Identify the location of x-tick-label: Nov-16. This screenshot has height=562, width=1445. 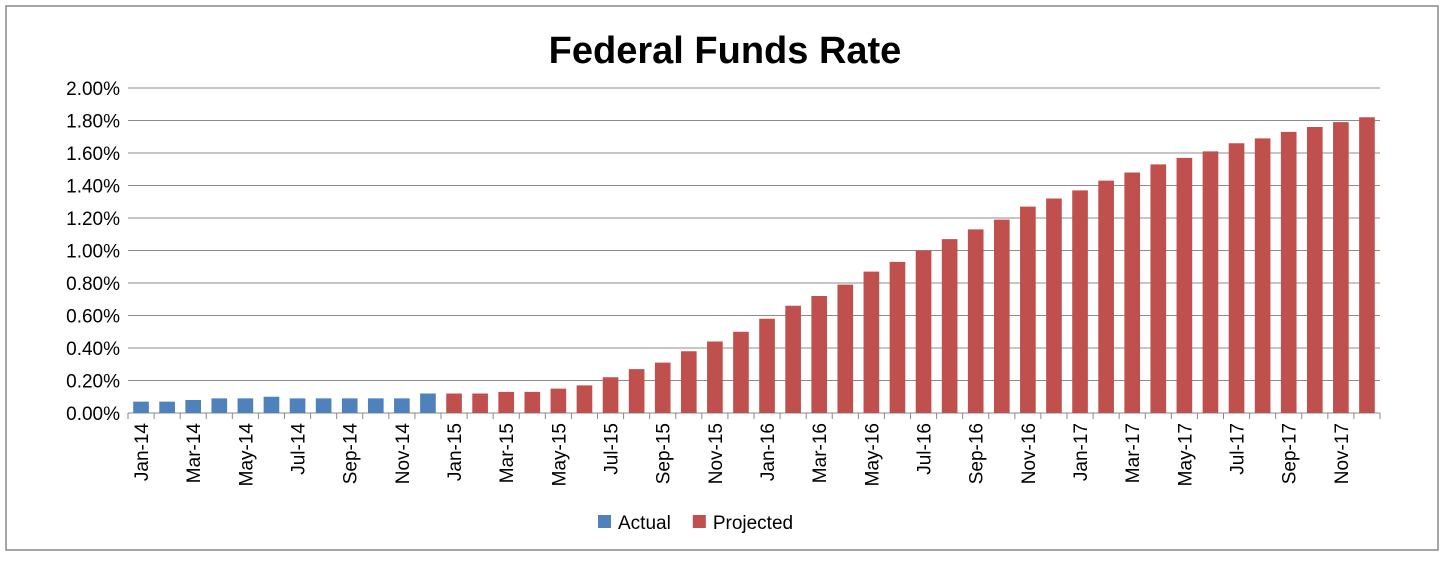
(1029, 453).